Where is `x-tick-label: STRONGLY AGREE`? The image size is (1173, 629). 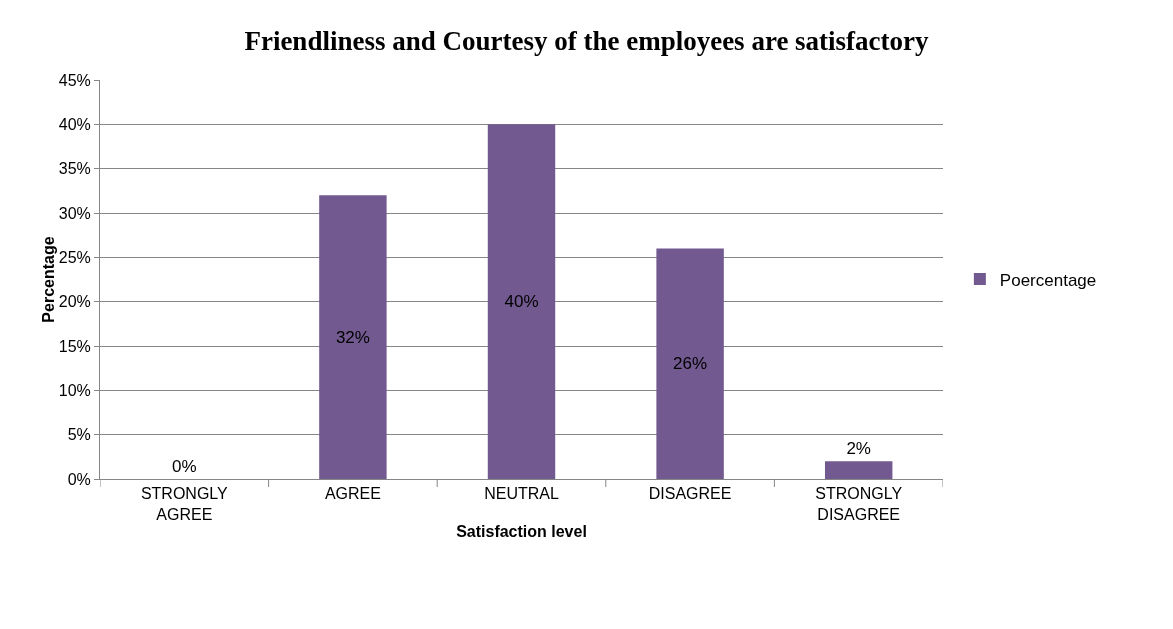 x-tick-label: STRONGLY AGREE is located at coordinates (184, 504).